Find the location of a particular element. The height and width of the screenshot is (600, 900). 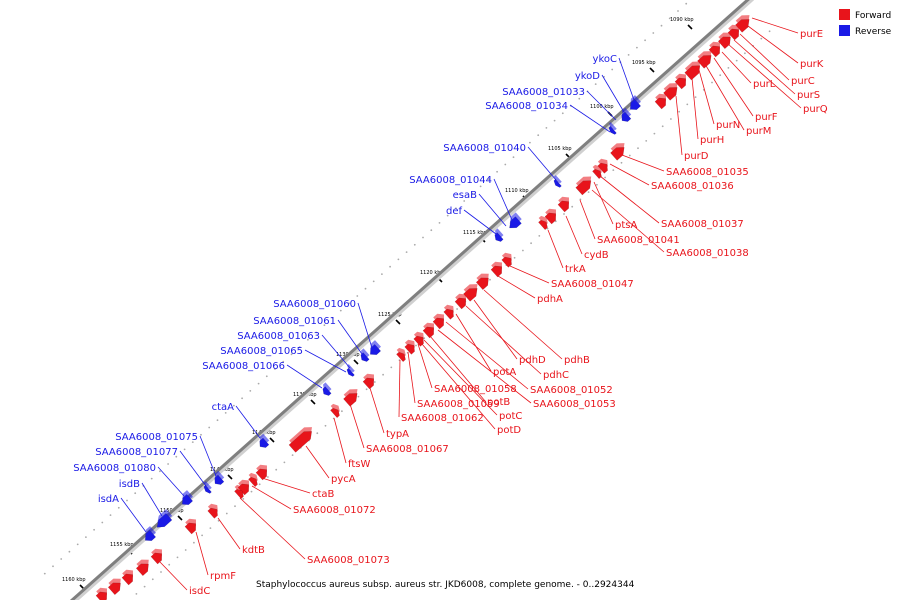

forward-feature-9-gene-arrow is located at coordinates (618, 150).